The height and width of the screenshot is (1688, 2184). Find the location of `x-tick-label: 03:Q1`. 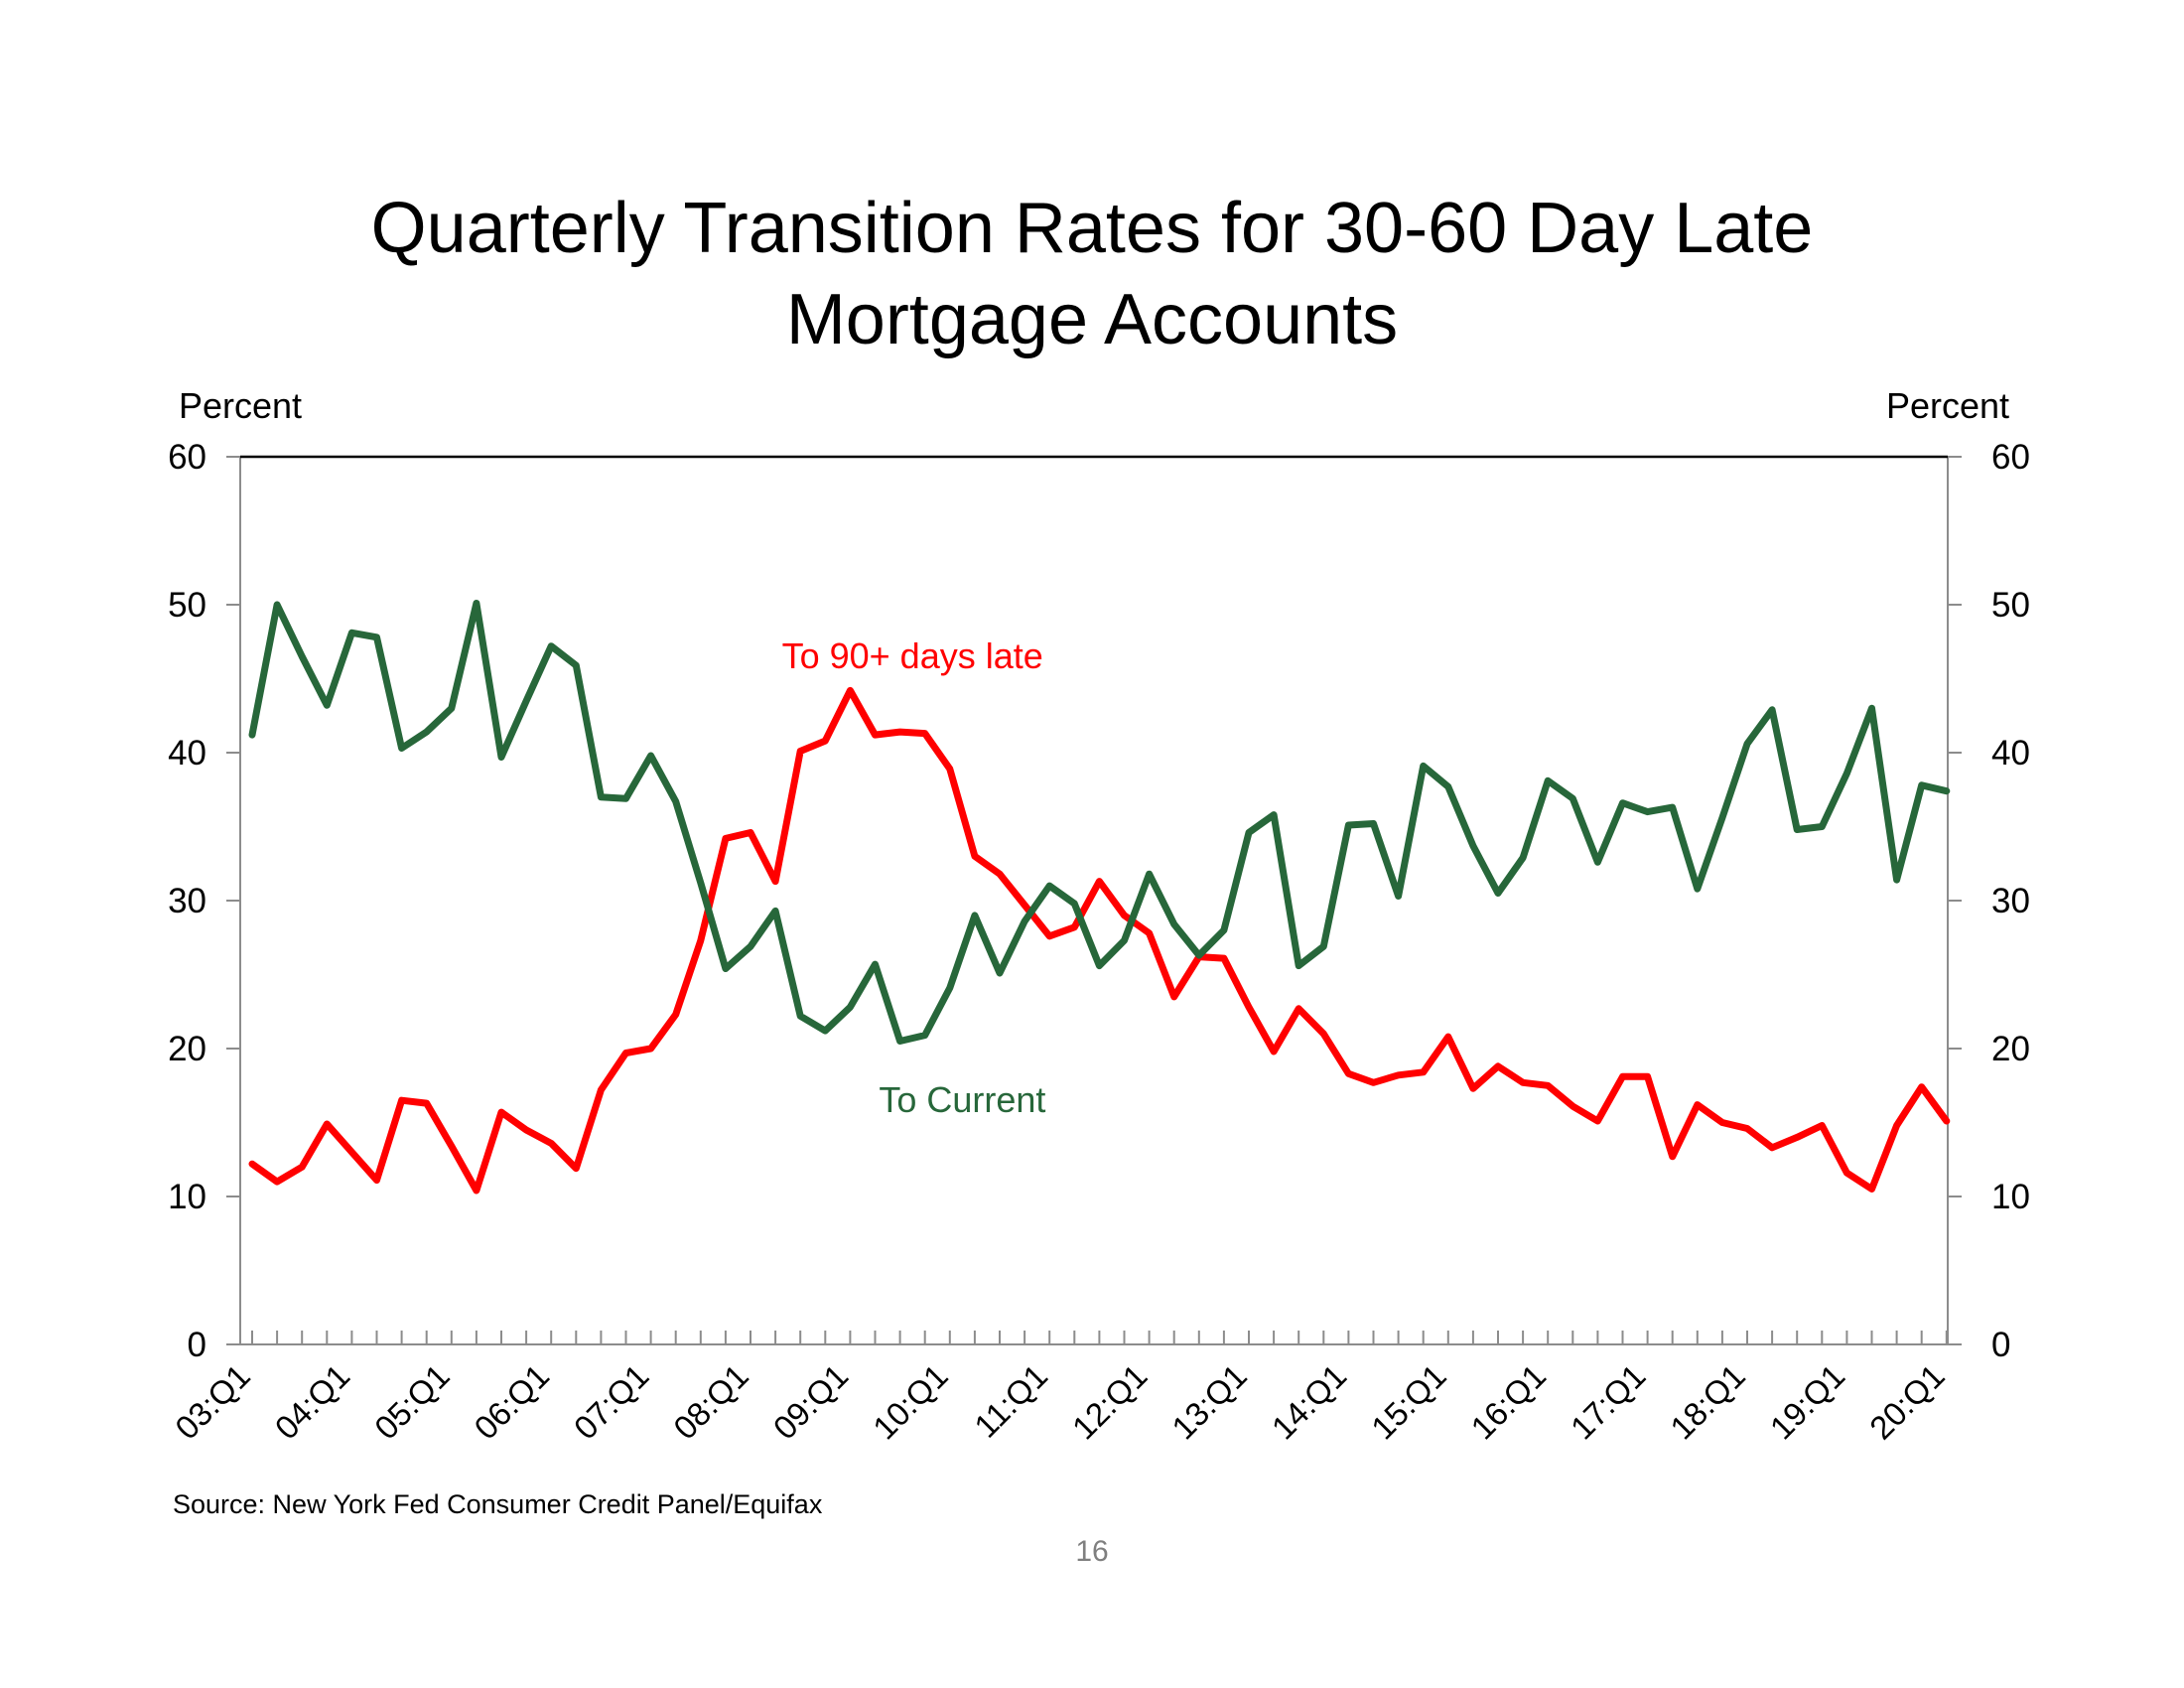

x-tick-label: 03:Q1 is located at coordinates (212, 1402).